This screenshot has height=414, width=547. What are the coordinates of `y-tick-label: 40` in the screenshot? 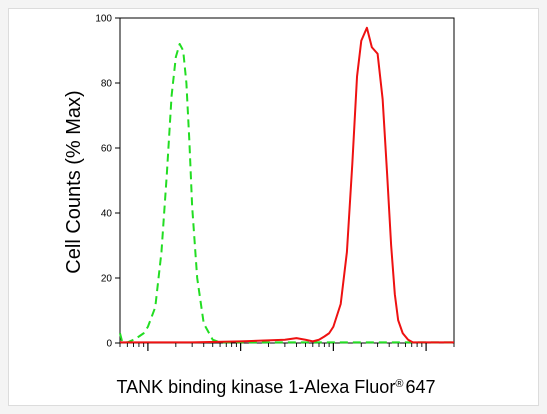 It's located at (107, 214).